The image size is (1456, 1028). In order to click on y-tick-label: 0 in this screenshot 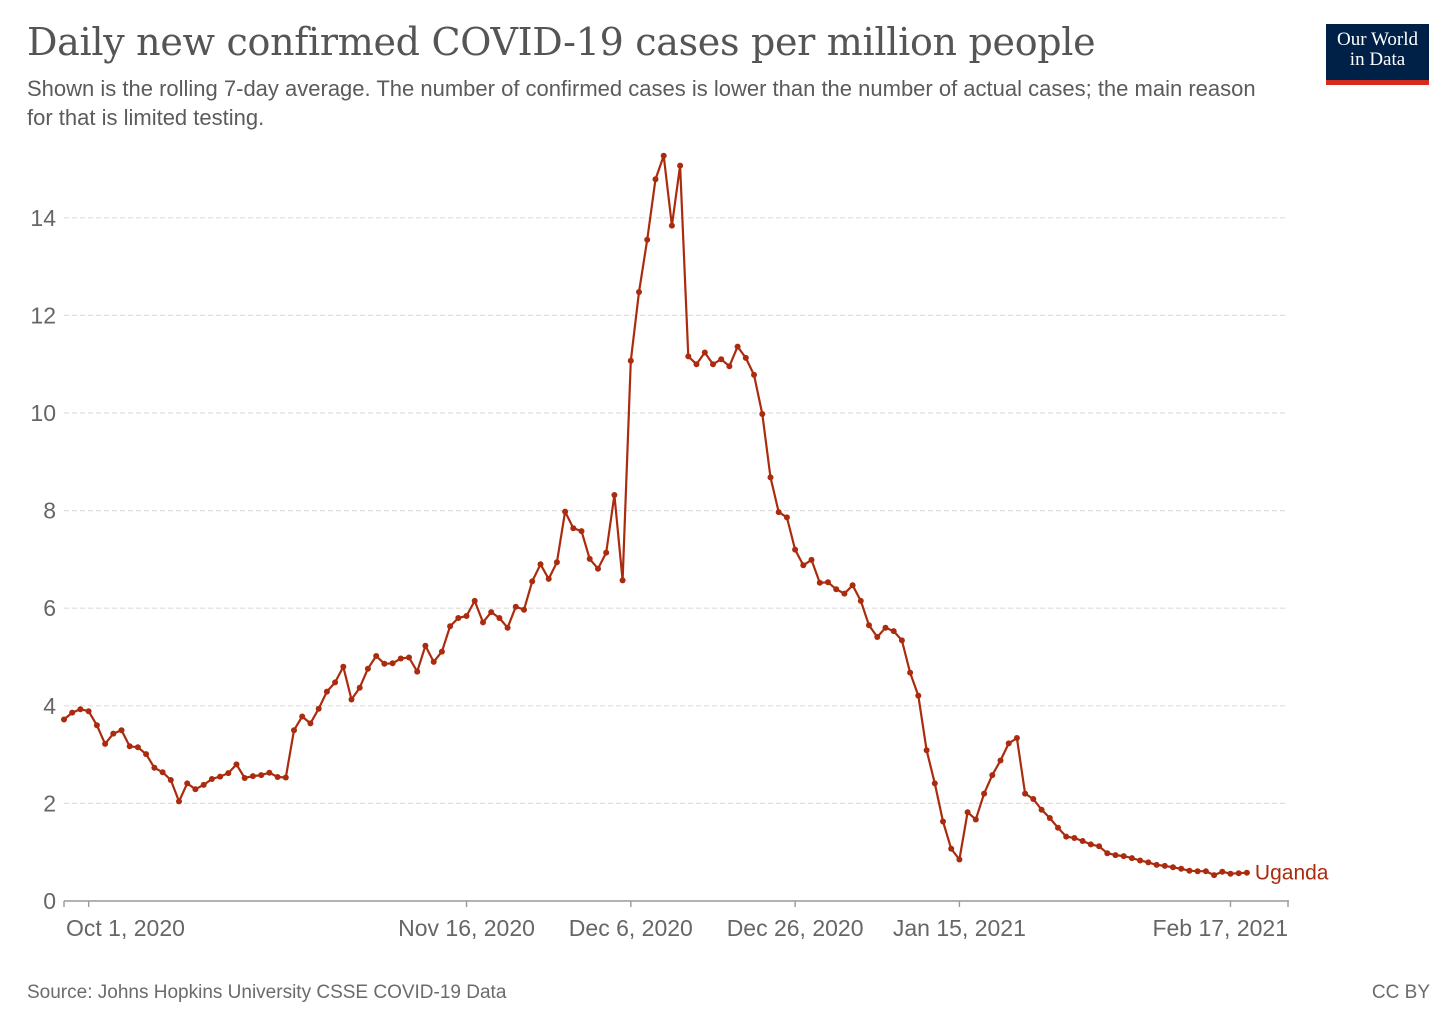, I will do `click(49, 901)`.